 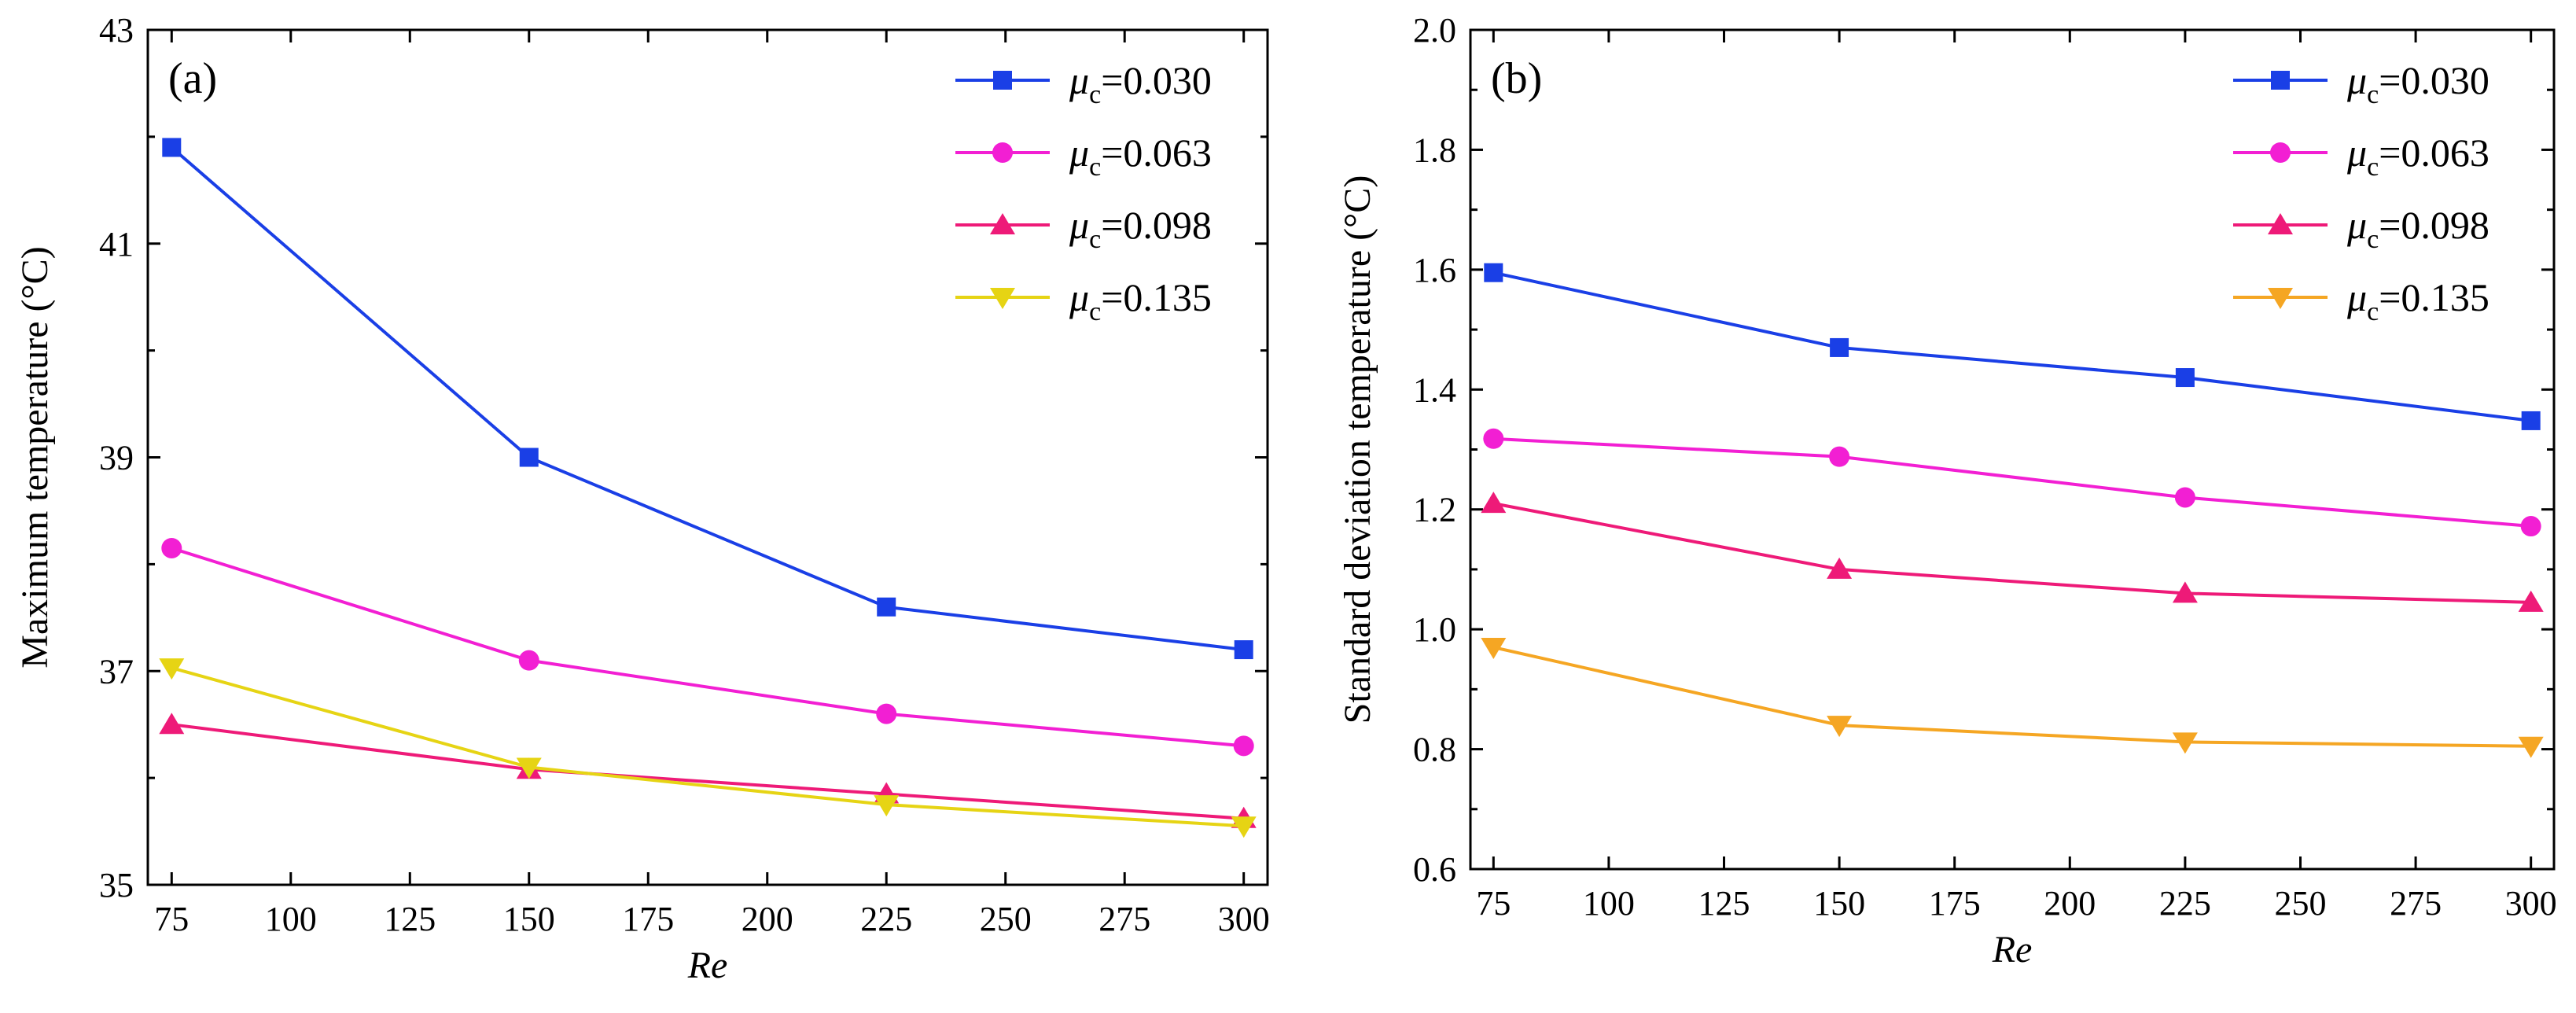 I want to click on panel-label: (a), so click(x=193, y=78).